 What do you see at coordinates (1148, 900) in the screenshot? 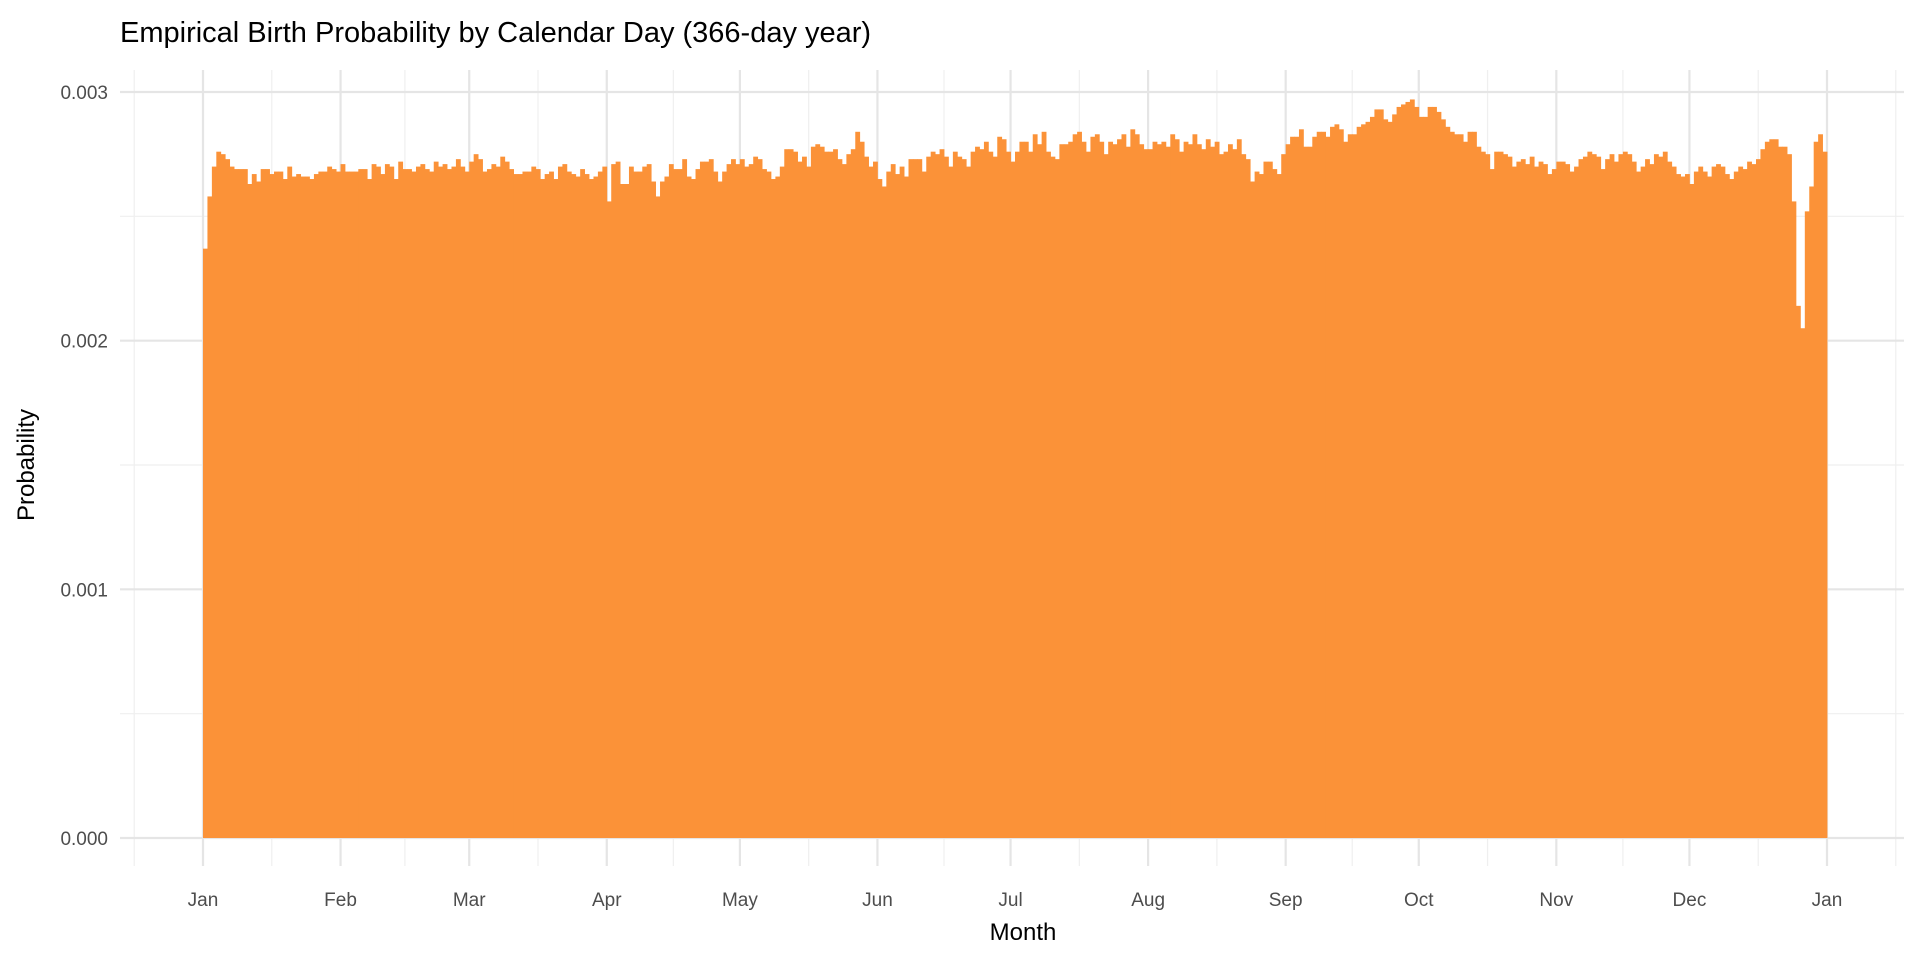
I see `x-tick-label-aug: Aug` at bounding box center [1148, 900].